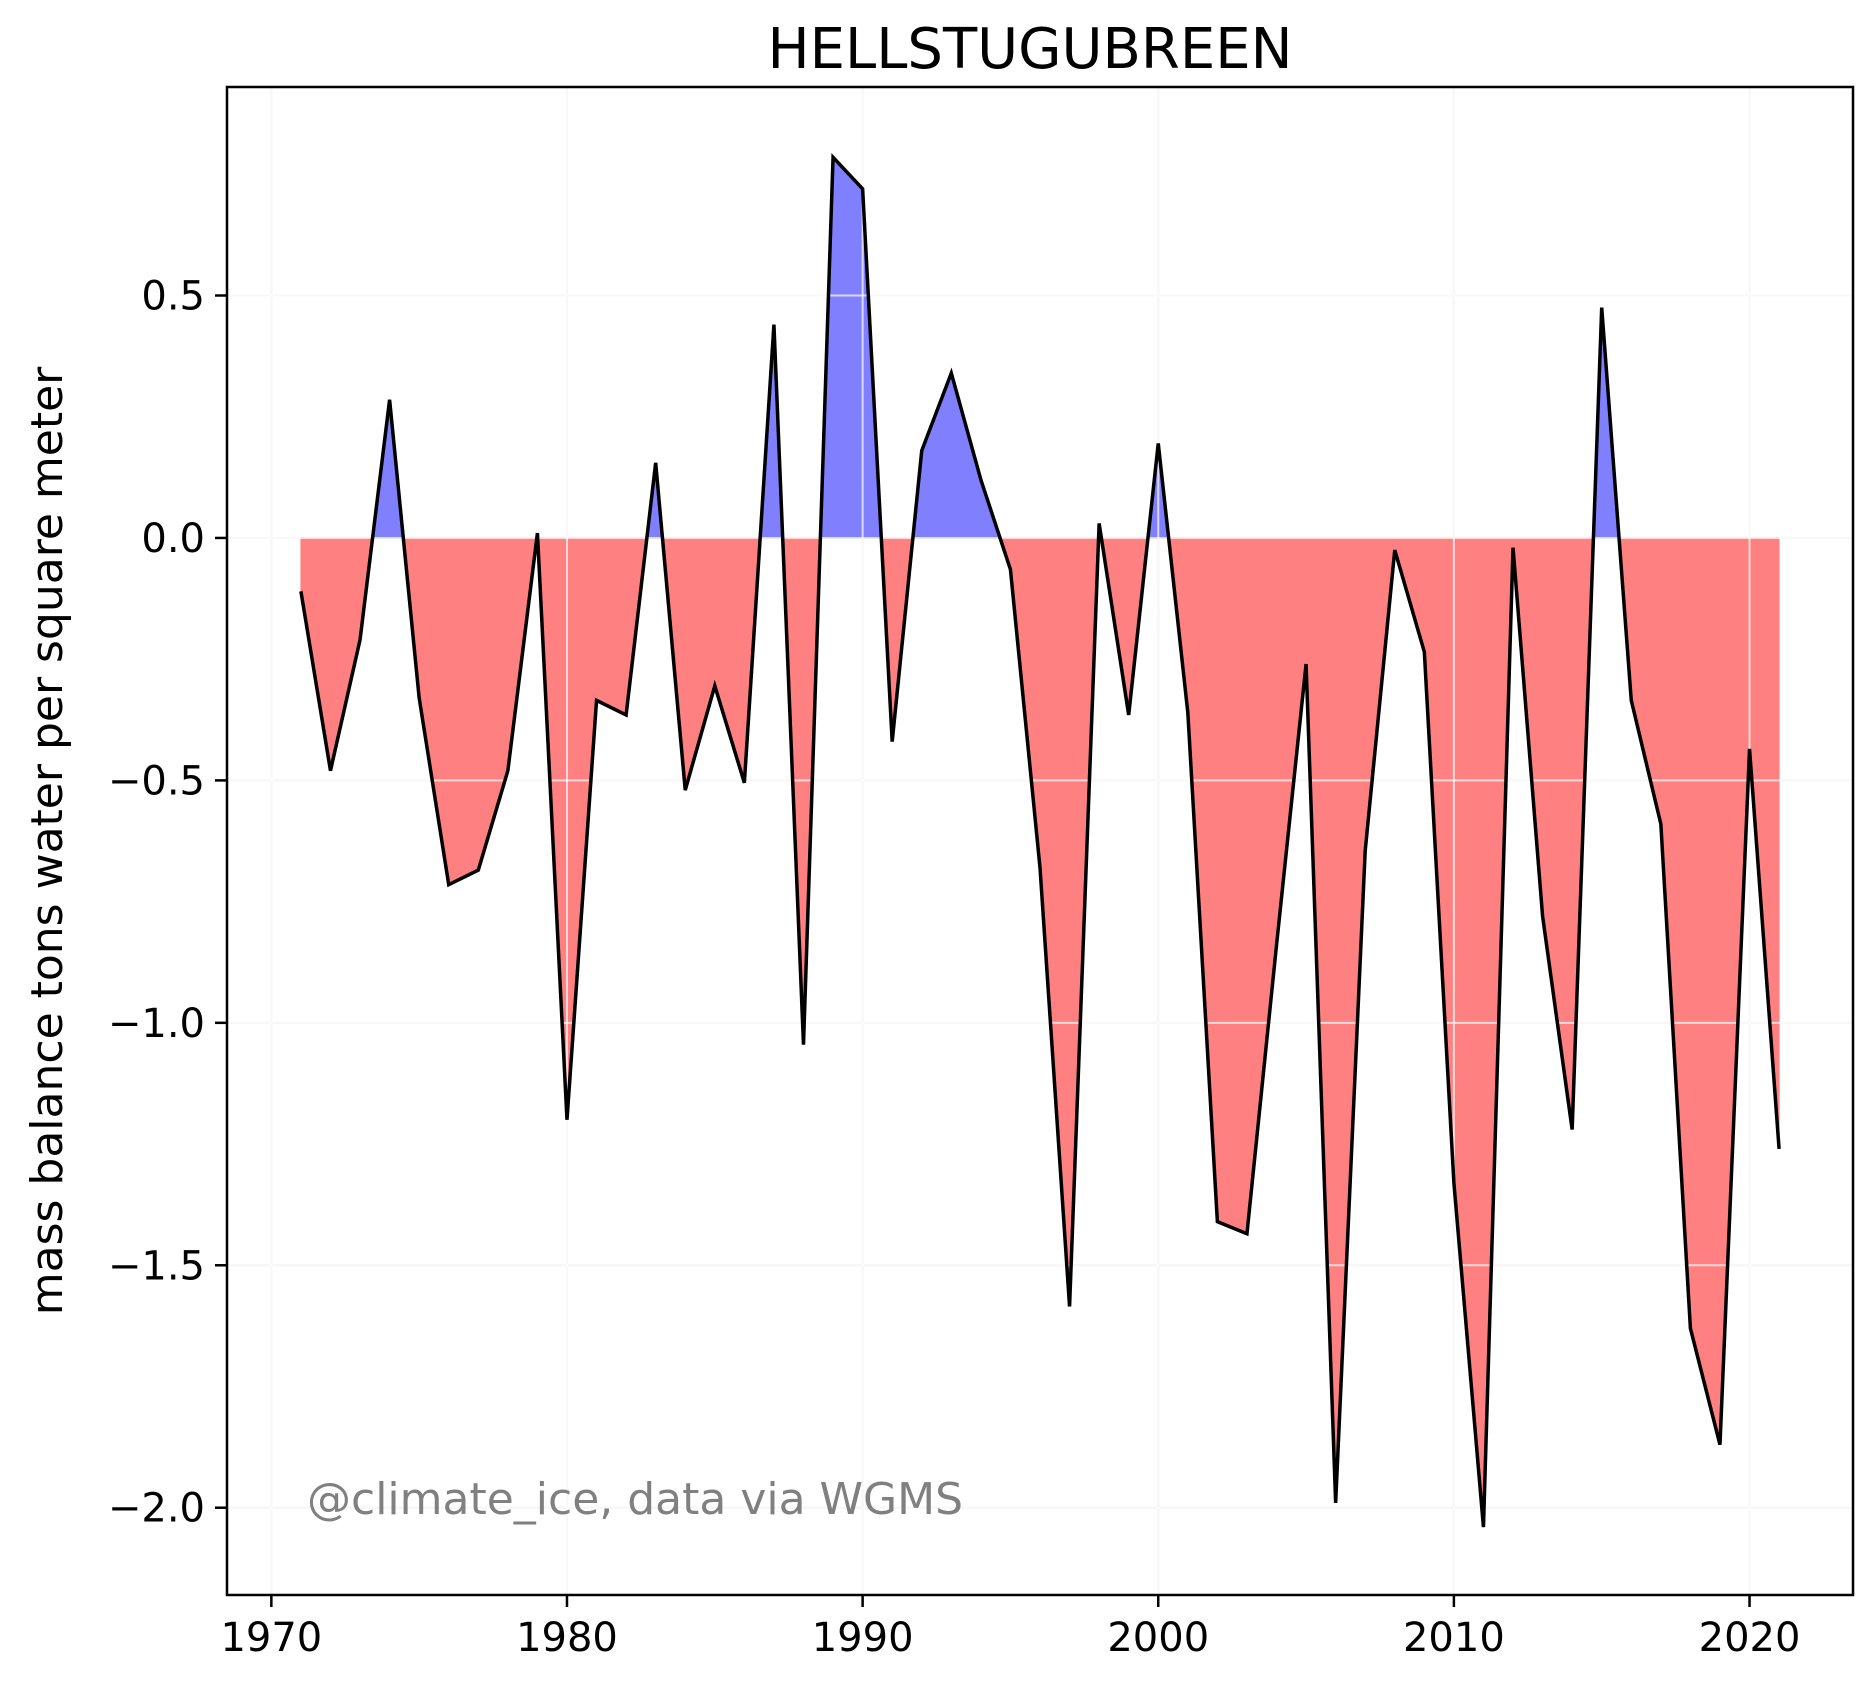 The width and height of the screenshot is (1873, 1684). What do you see at coordinates (635, 1499) in the screenshot?
I see `source-annotation: @climate_ice, data via WGMS` at bounding box center [635, 1499].